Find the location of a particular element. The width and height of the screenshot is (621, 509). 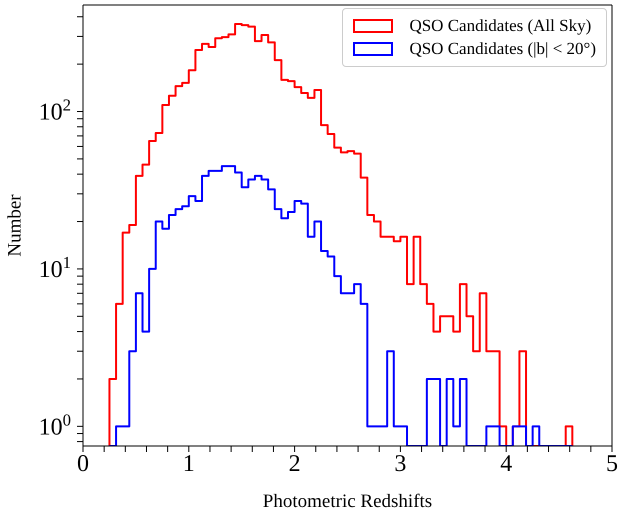

y-tick-label: 10$^{2}$ is located at coordinates (54, 110).